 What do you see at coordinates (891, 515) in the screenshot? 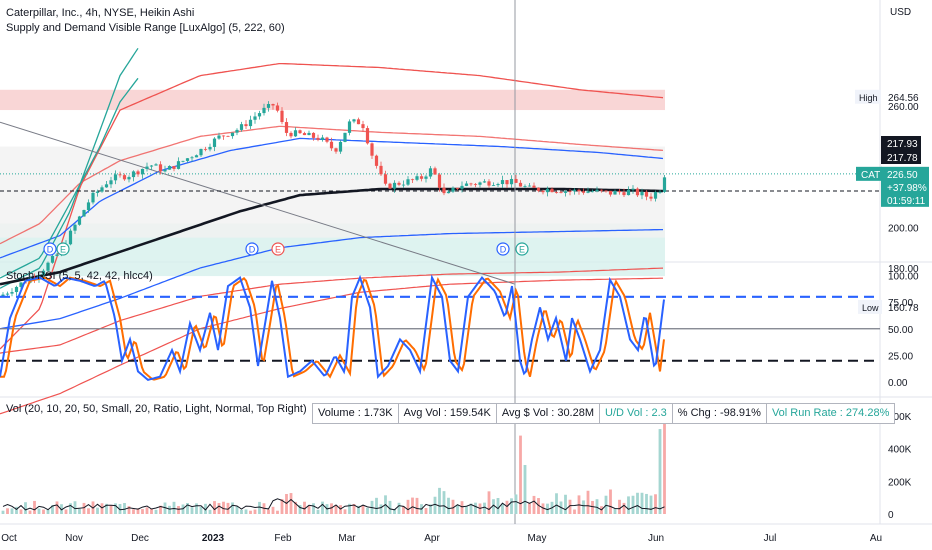
I see `volume-tick-label: 0` at bounding box center [891, 515].